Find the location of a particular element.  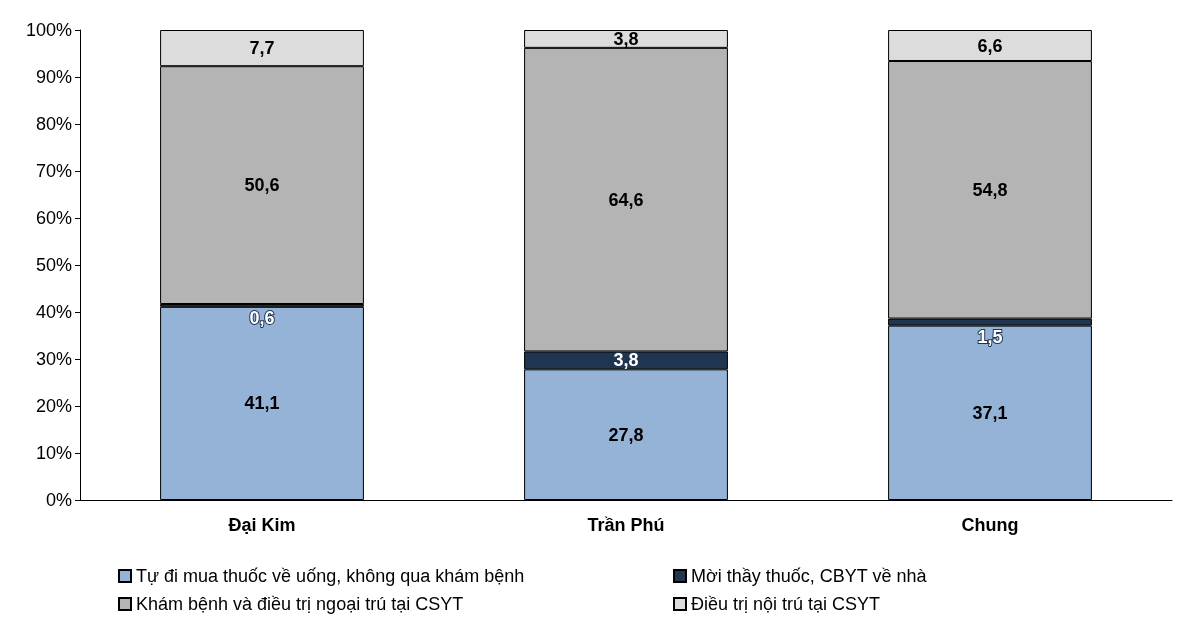

y-tick-label: 90% is located at coordinates (53, 77).